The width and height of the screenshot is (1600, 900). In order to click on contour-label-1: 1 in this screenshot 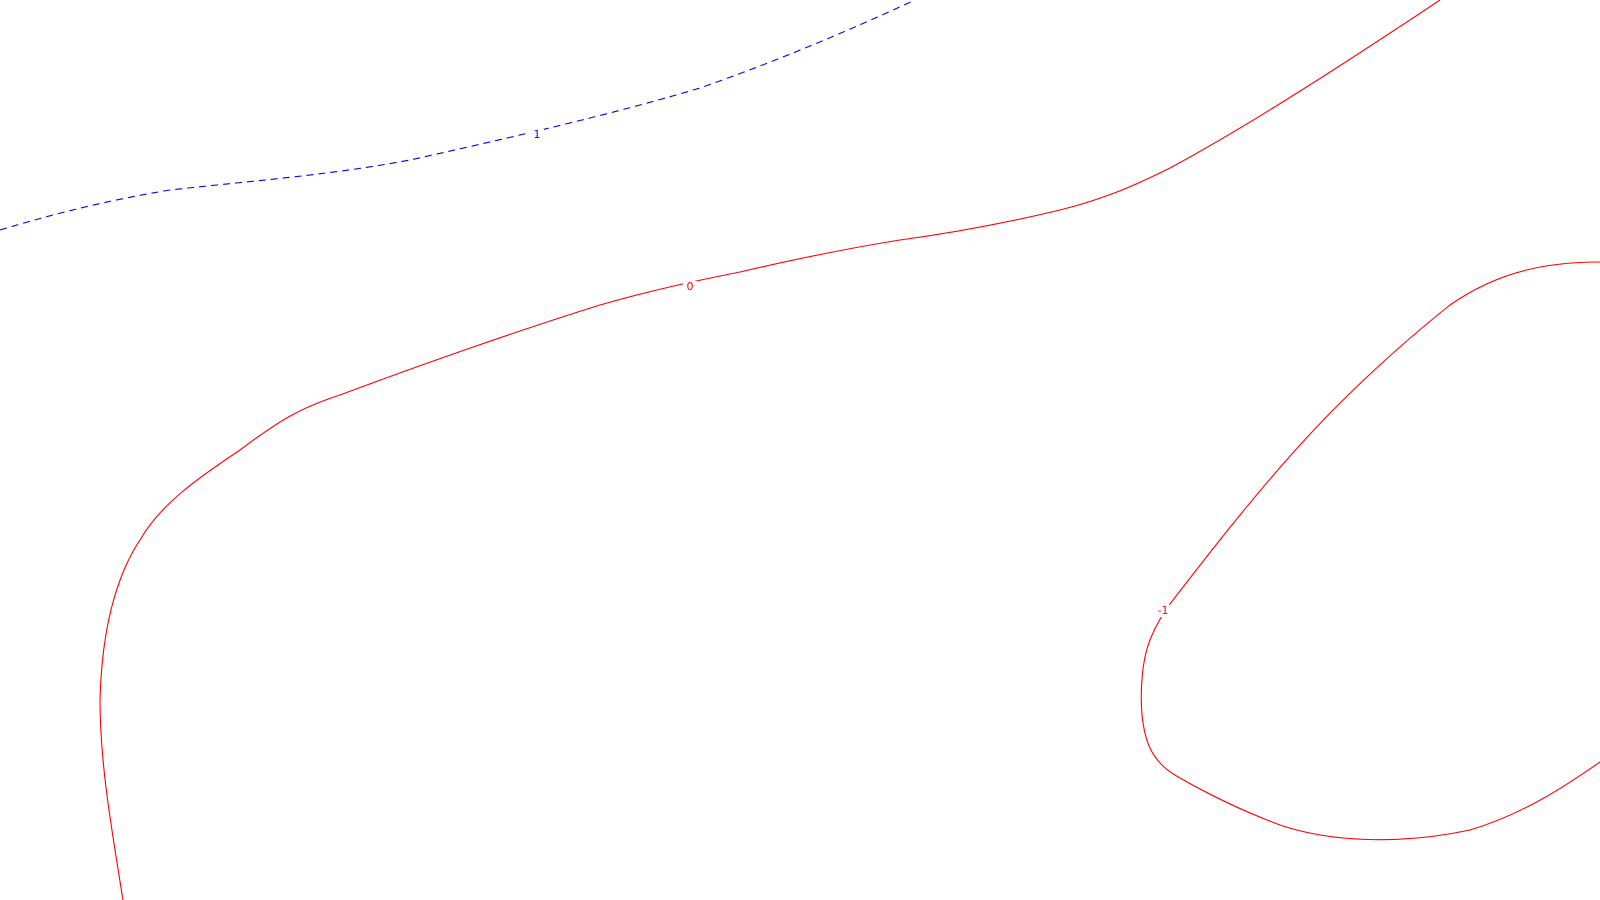, I will do `click(537, 134)`.